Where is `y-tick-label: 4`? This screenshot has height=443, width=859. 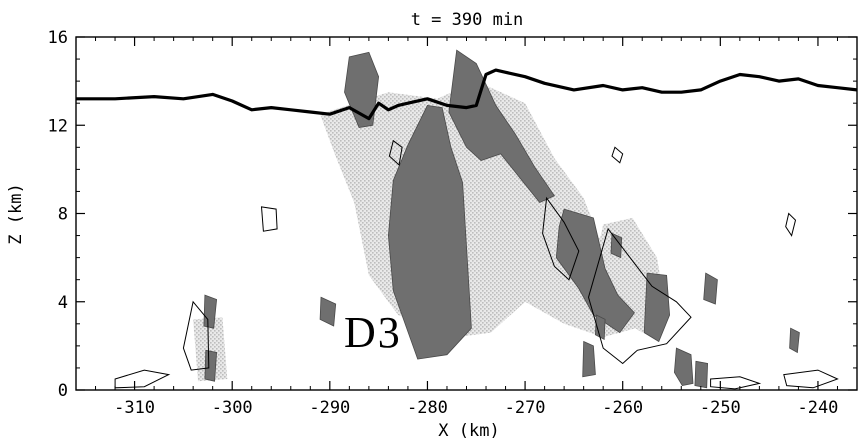
y-tick-label: 4 is located at coordinates (63, 303).